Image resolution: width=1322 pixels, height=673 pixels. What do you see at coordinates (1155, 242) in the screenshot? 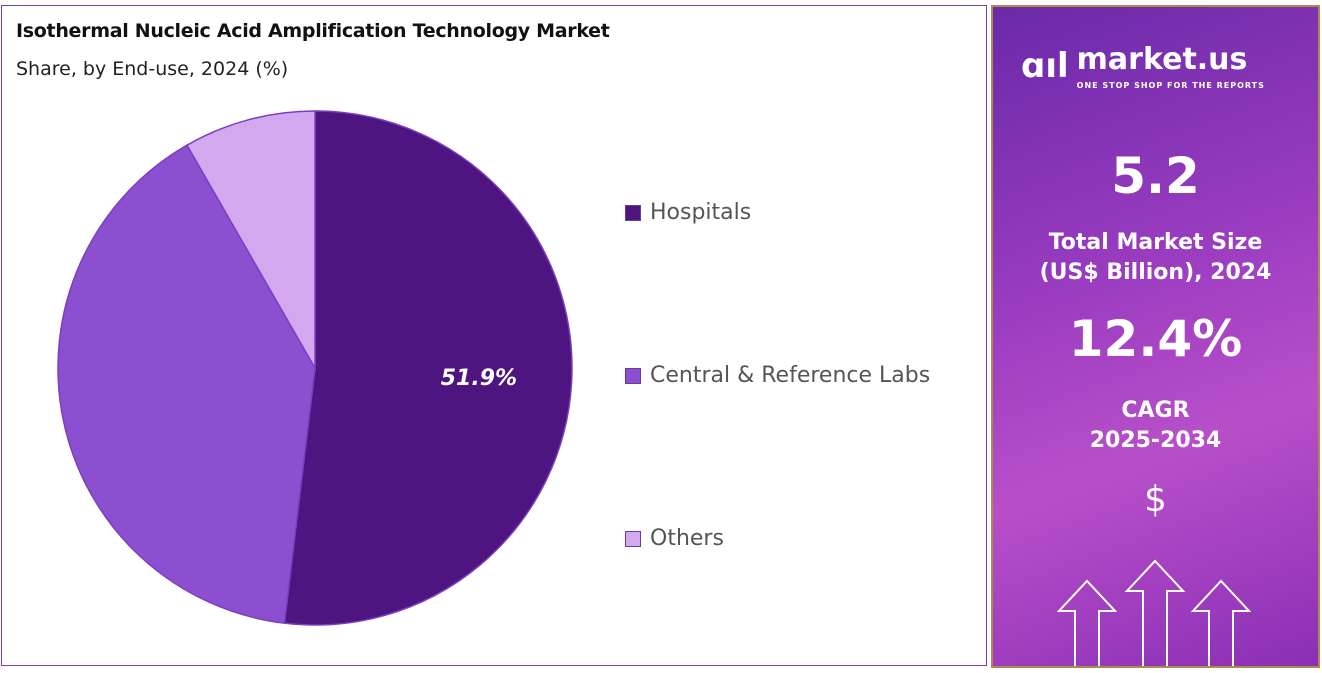
I see `market-size-label: Total Market Size` at bounding box center [1155, 242].